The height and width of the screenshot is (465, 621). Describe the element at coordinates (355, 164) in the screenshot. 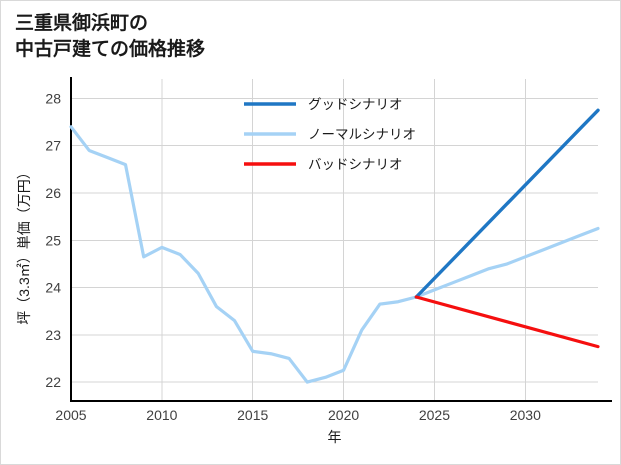

I see `legend-label: バッドシナリオ` at that location.